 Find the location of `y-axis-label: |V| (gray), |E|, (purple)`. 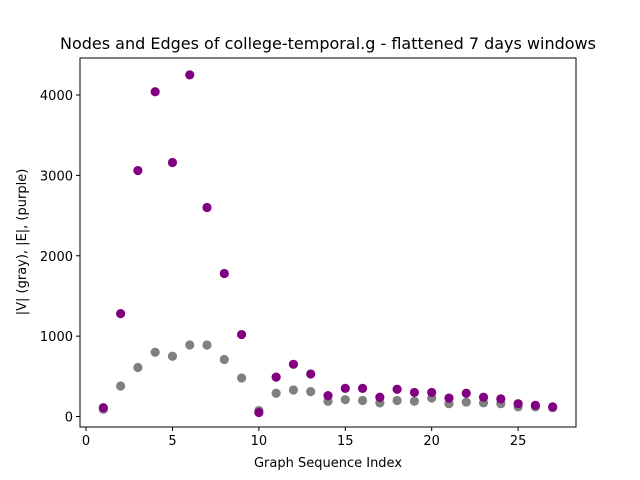

y-axis-label: |V| (gray), |E|, (purple) is located at coordinates (22, 242).